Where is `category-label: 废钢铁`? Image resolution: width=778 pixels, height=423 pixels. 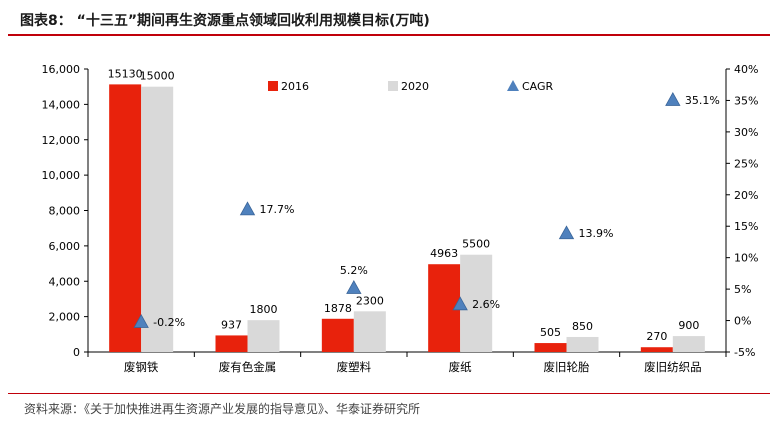 category-label: 废钢铁 is located at coordinates (141, 367).